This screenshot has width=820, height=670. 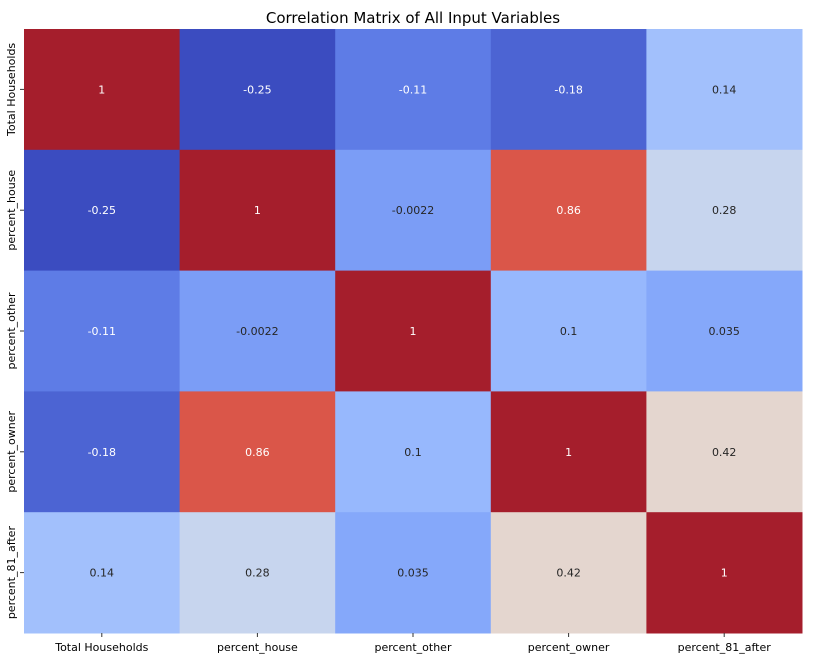 I want to click on heatmap-cell-r1-c0, so click(x=102, y=210).